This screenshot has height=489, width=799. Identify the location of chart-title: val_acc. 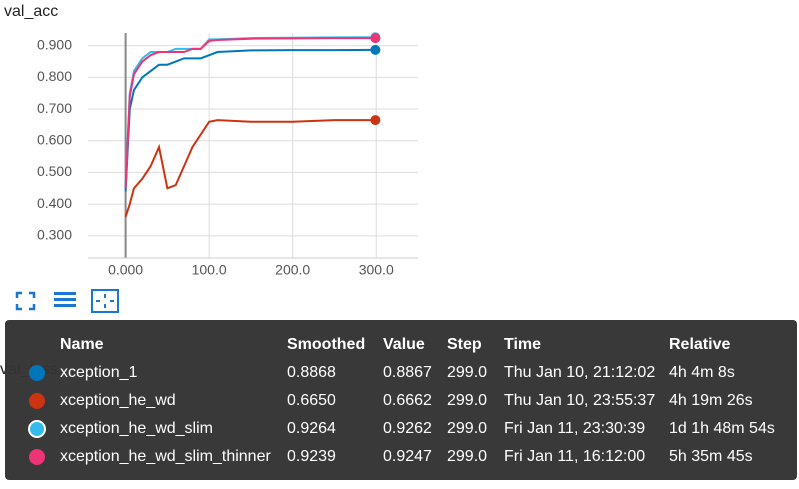
(31, 11).